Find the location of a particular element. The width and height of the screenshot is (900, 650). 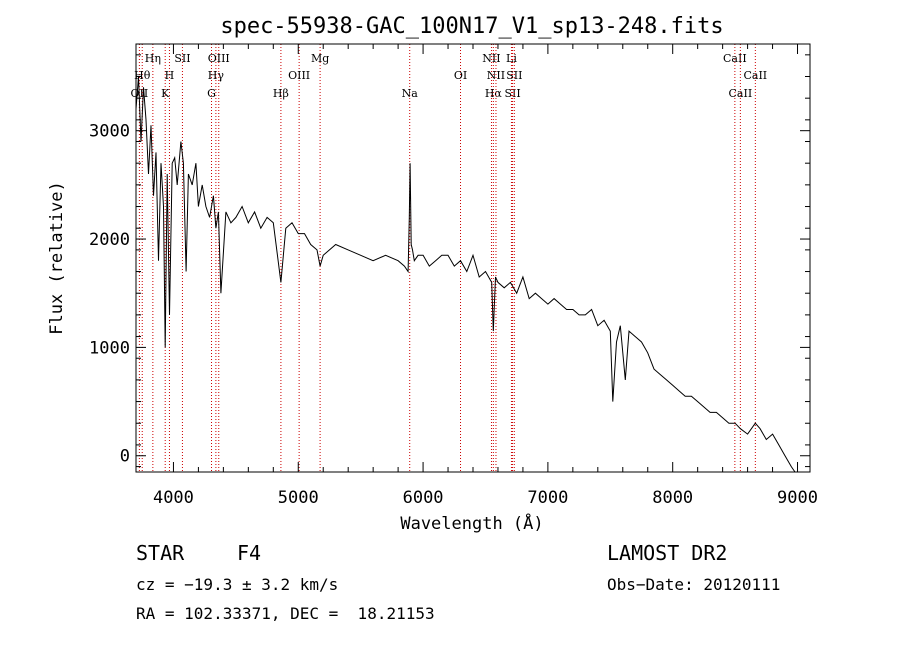

survey-name: LAMOST DR2 is located at coordinates (667, 553).